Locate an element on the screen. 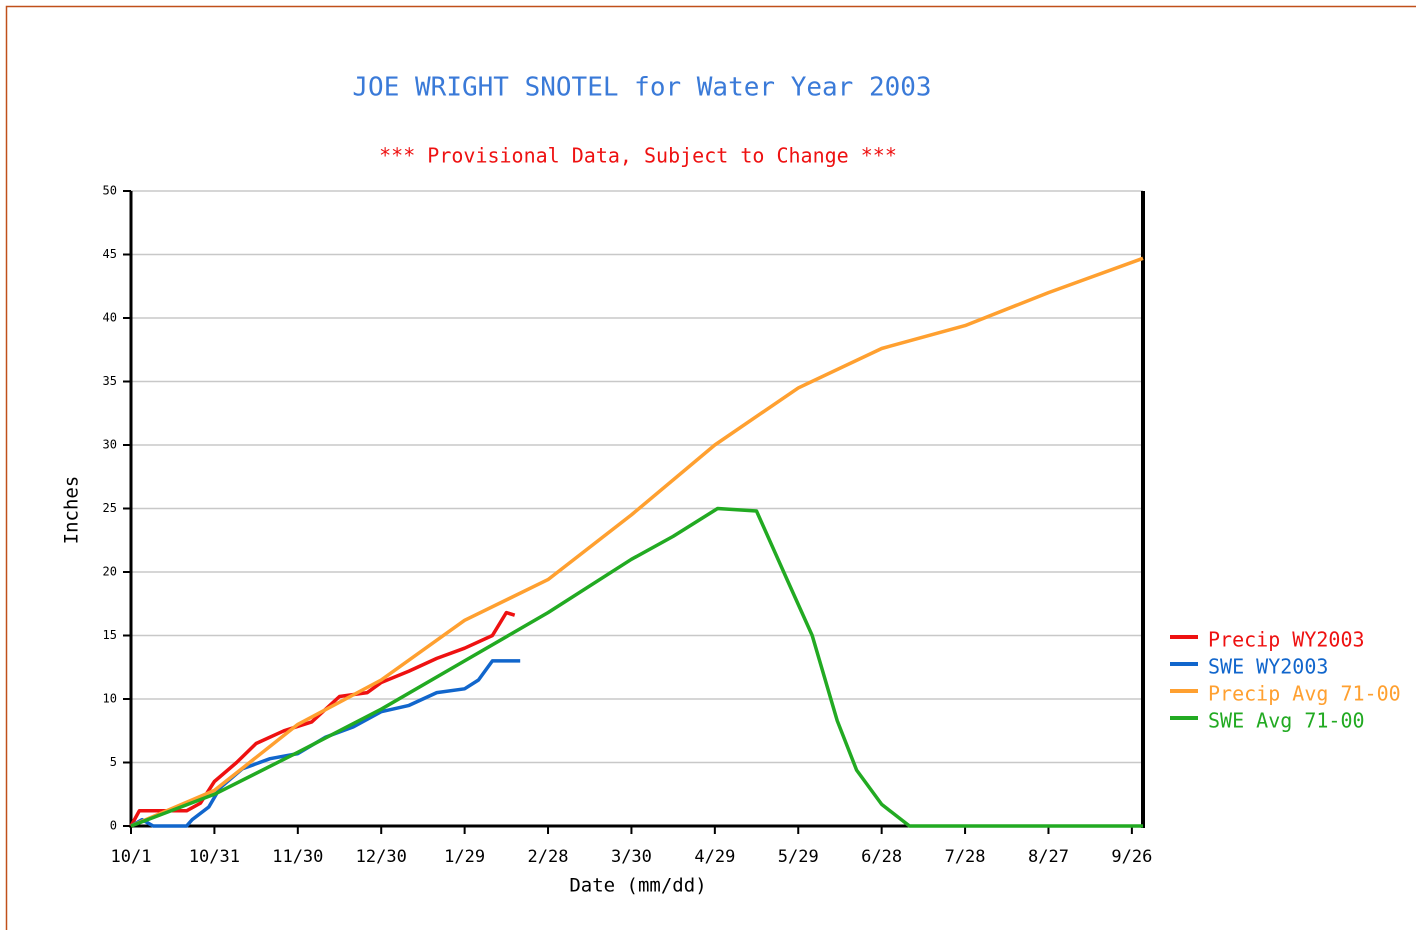  x-tick-label: 10/31 is located at coordinates (214, 857).